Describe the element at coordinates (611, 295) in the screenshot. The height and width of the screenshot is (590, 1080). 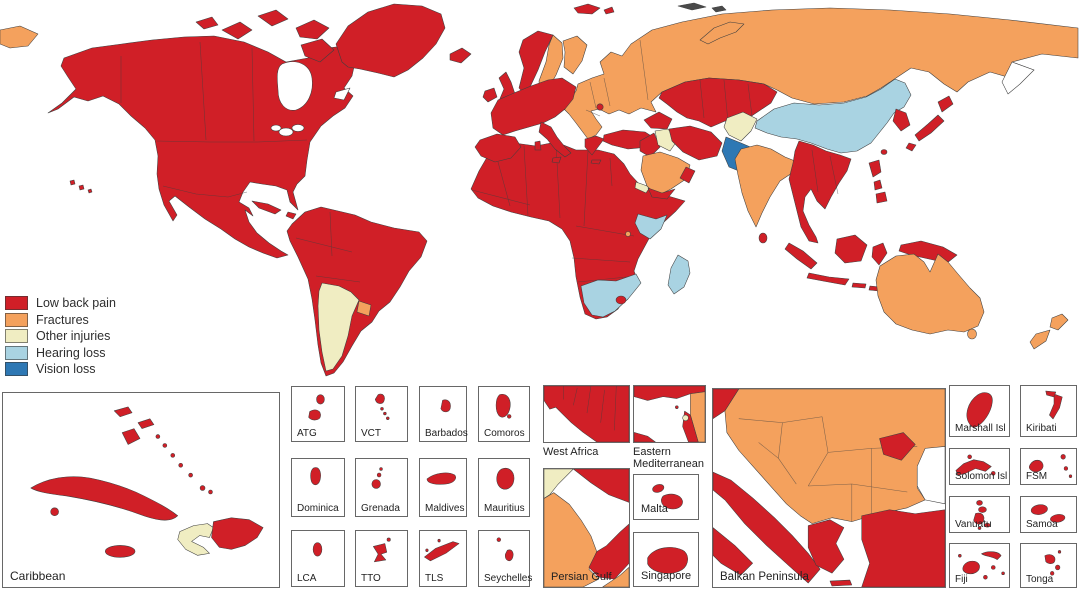
I see `region-south-africa` at that location.